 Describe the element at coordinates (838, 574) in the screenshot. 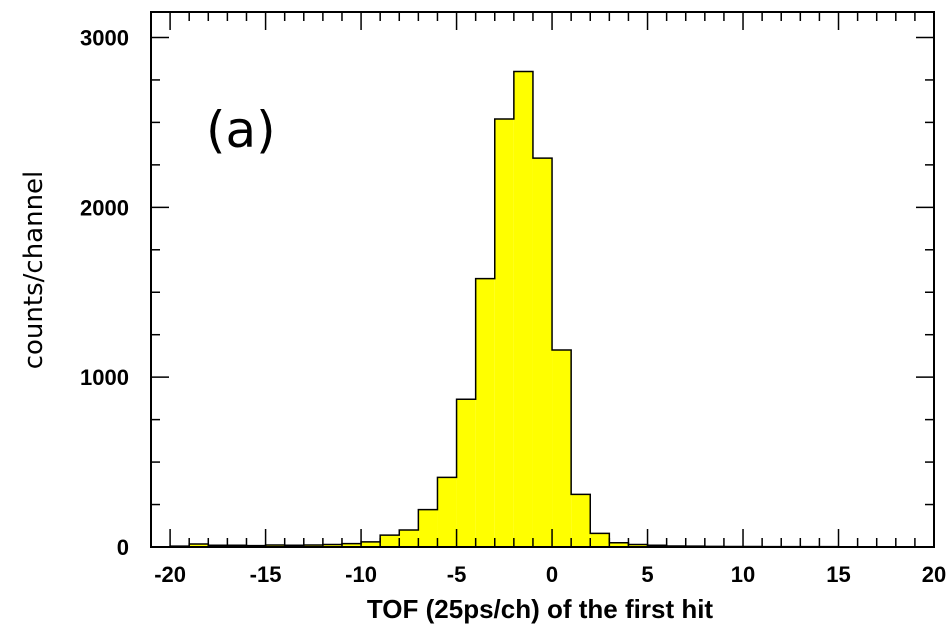

I see `x-tick-label: 15` at that location.